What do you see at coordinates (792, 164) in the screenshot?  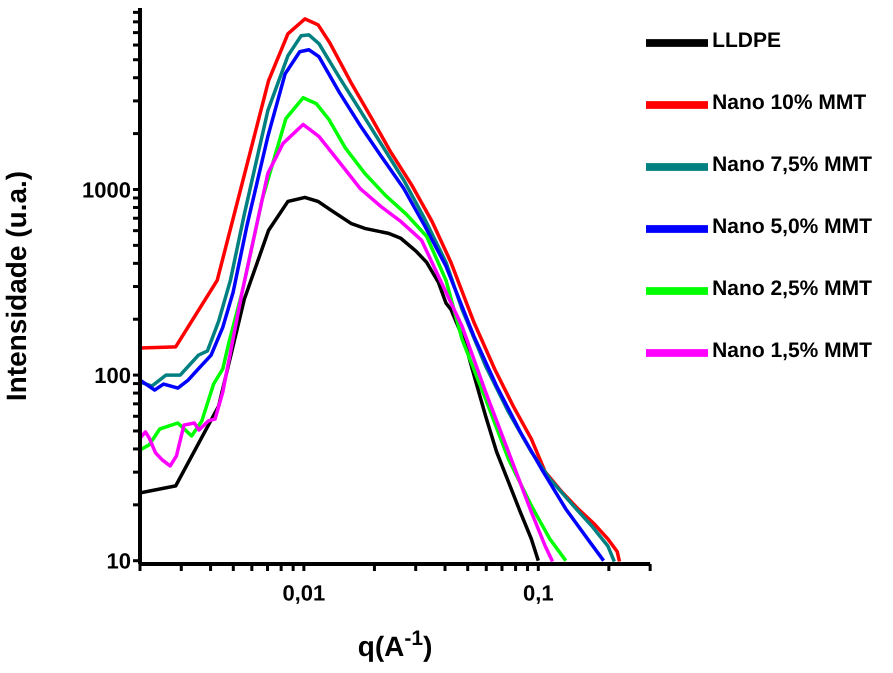 I see `legend-label: Nano 7,5% MMT` at bounding box center [792, 164].